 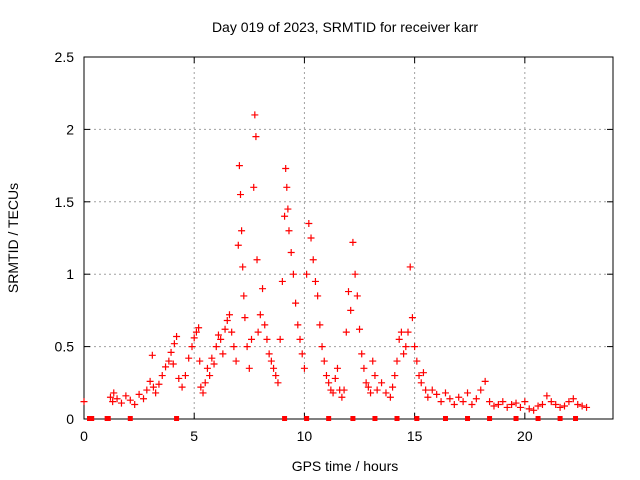 I want to click on x-tick-labels: 0 5 10 15 20, so click(x=306, y=436).